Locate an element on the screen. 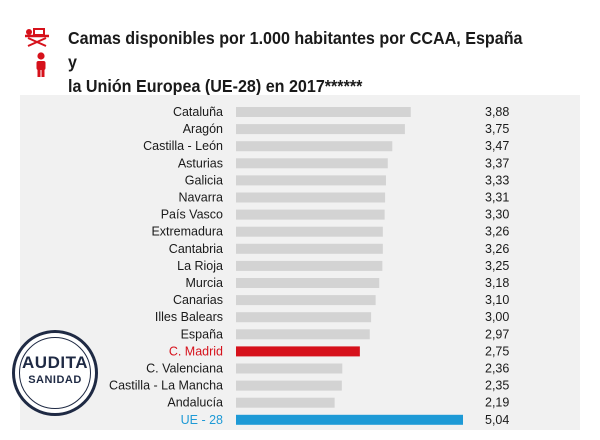 The width and height of the screenshot is (600, 440). category-label-espana: España is located at coordinates (202, 334).